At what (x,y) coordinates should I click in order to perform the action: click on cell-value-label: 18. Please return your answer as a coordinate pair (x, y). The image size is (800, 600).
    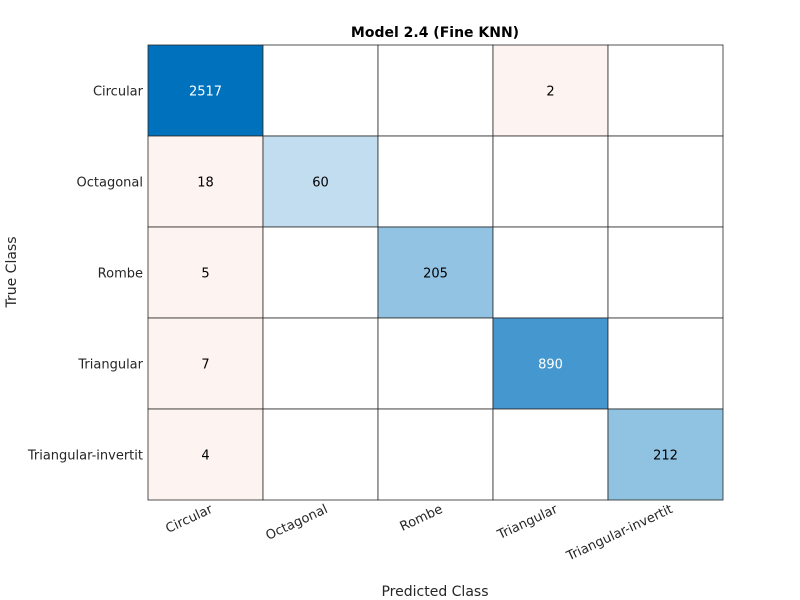
    Looking at the image, I should click on (205, 183).